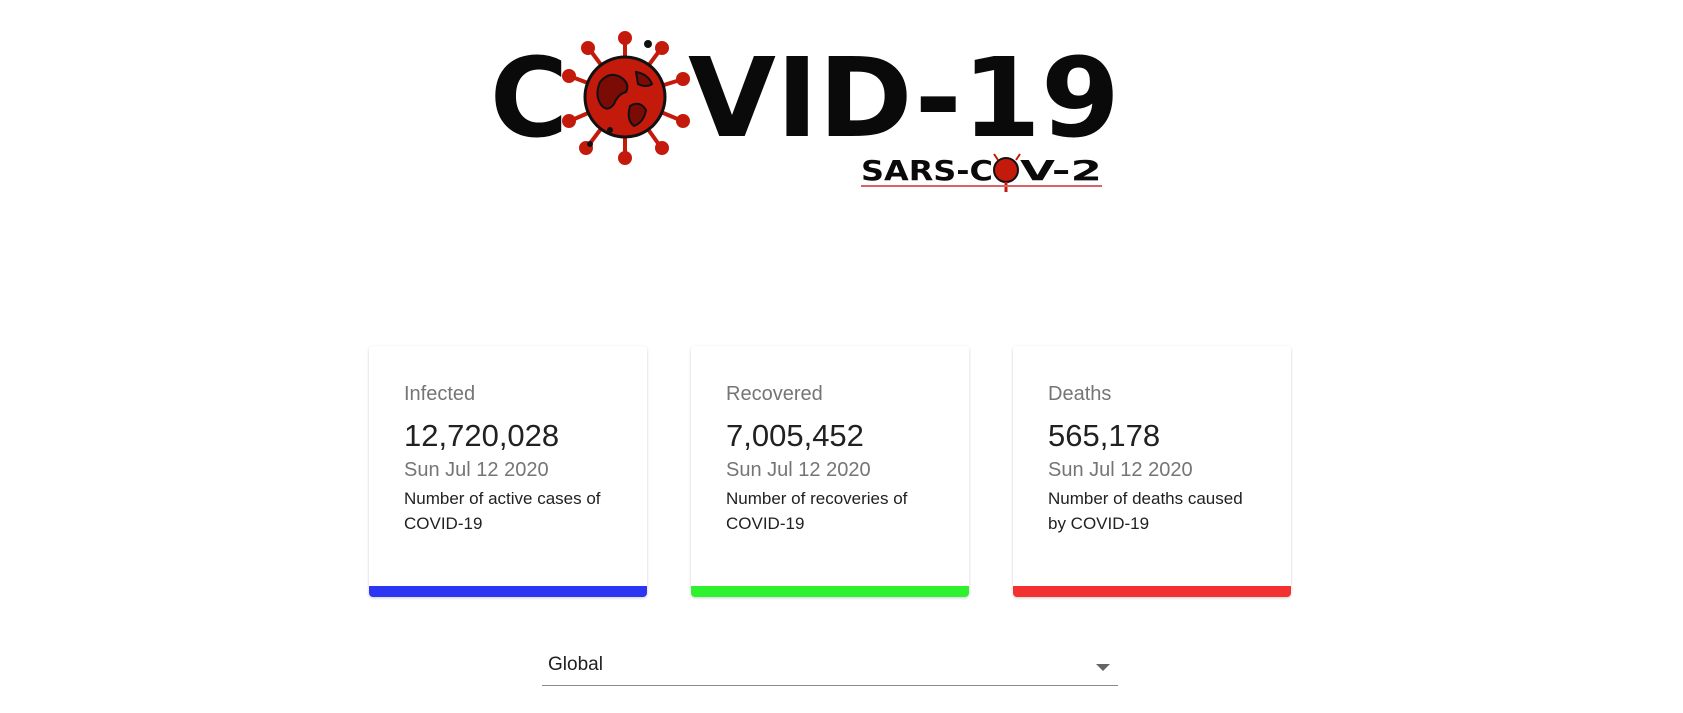 The height and width of the screenshot is (713, 1683). I want to click on card-description: Number of deaths caused by COVID-19, so click(1145, 511).